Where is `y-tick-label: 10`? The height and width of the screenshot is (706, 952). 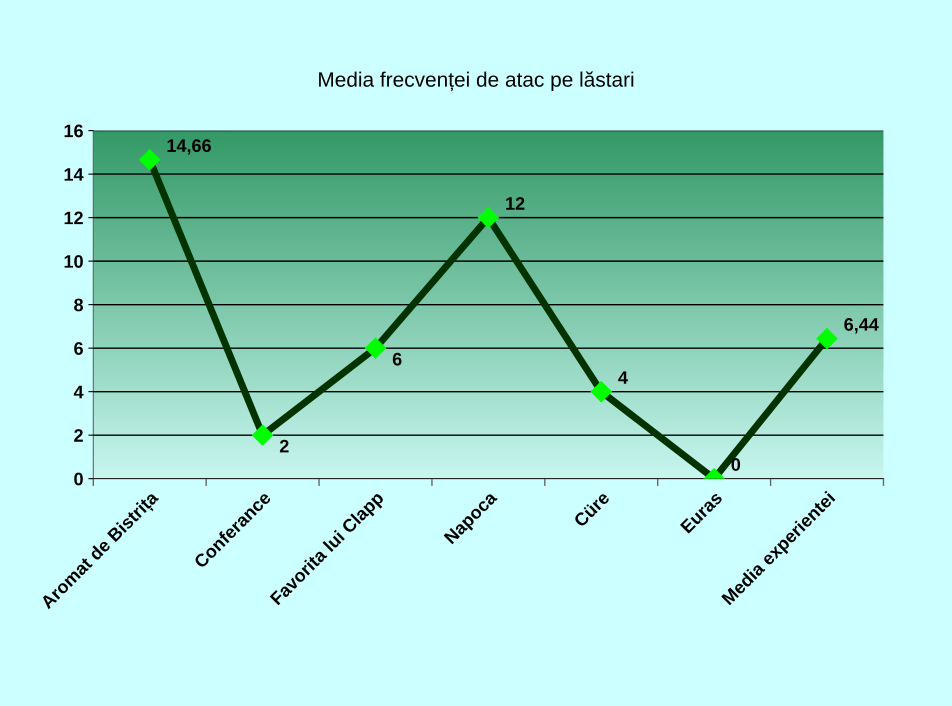 y-tick-label: 10 is located at coordinates (73, 261).